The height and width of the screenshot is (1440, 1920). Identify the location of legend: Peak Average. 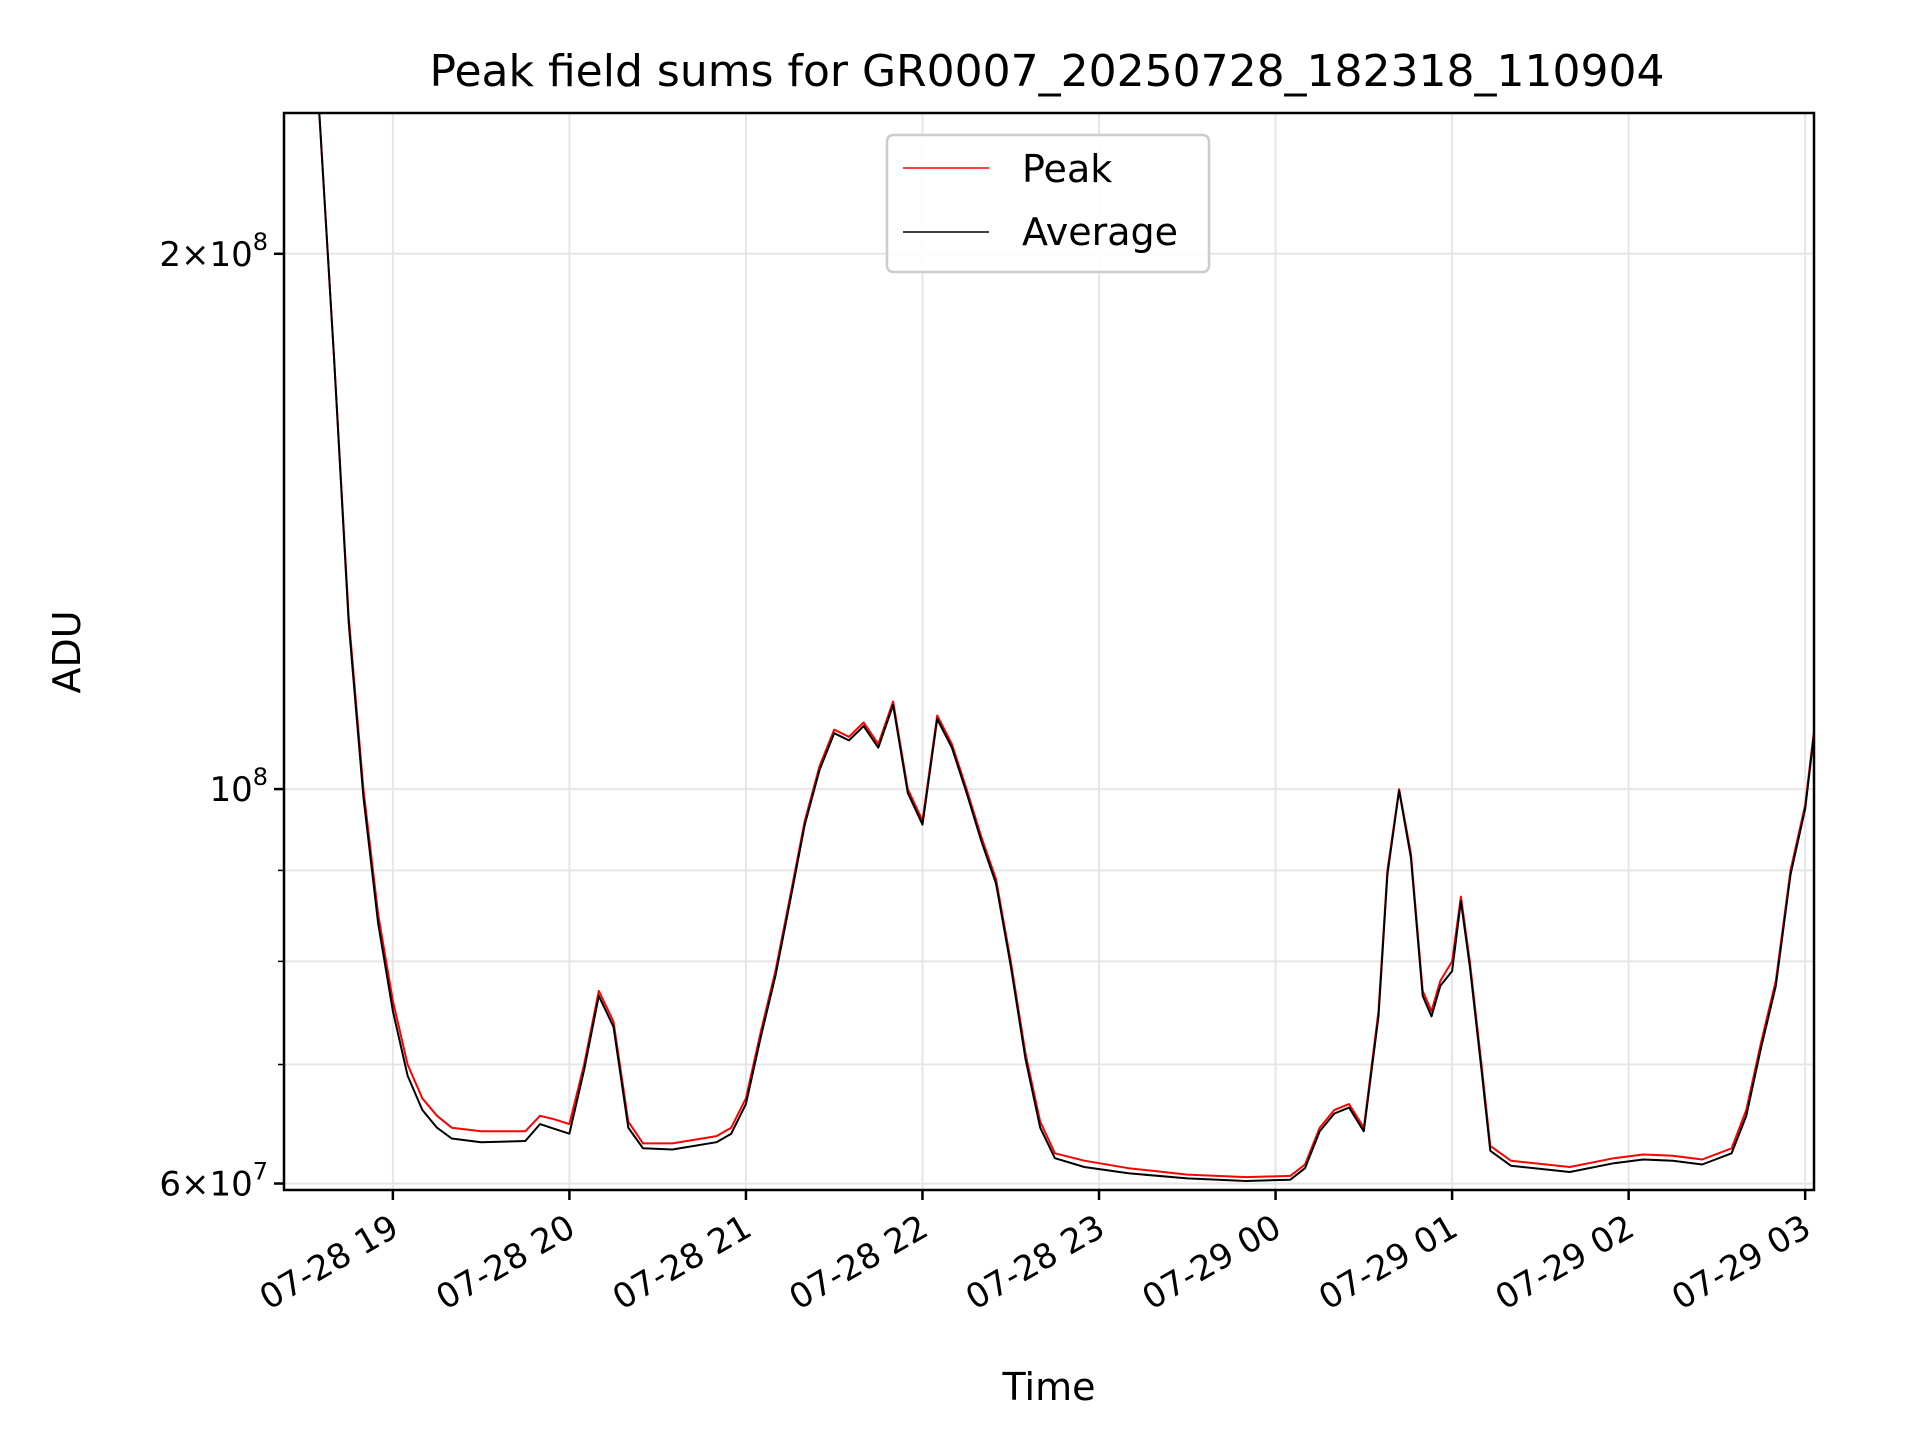
(1048, 203).